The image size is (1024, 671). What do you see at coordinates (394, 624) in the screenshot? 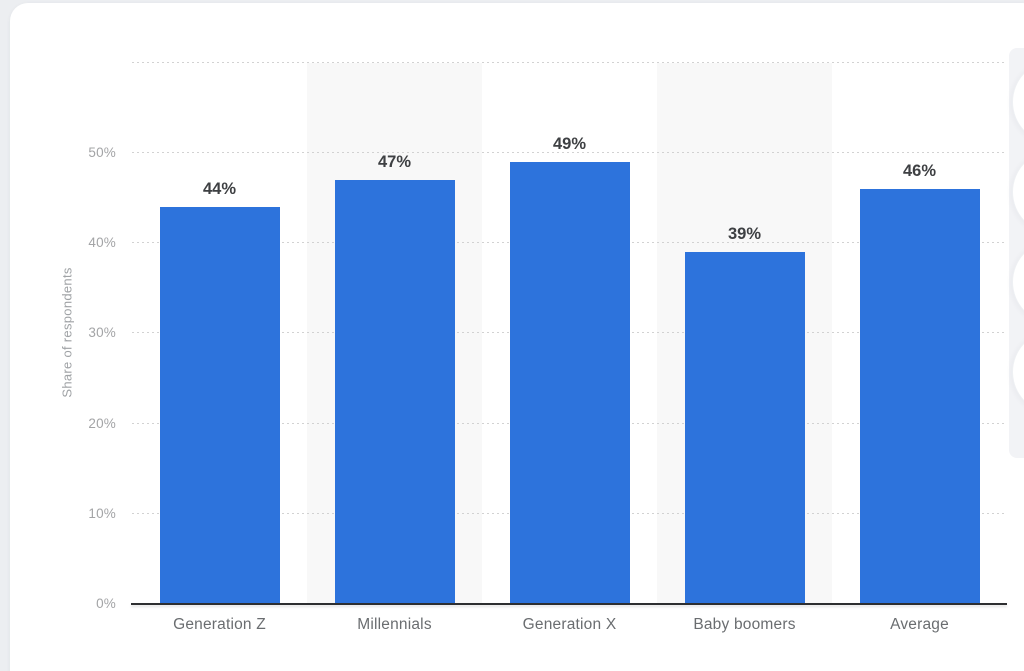
I see `x-category-label: Millennials` at bounding box center [394, 624].